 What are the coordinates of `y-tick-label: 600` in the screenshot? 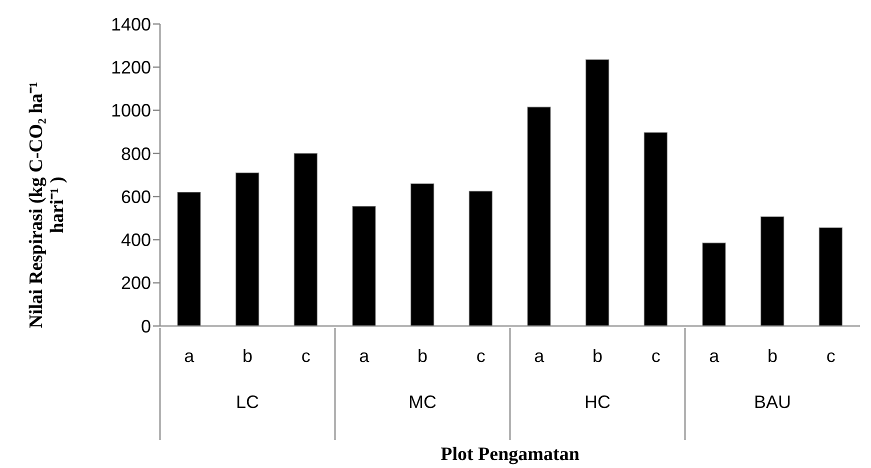 It's located at (135, 196).